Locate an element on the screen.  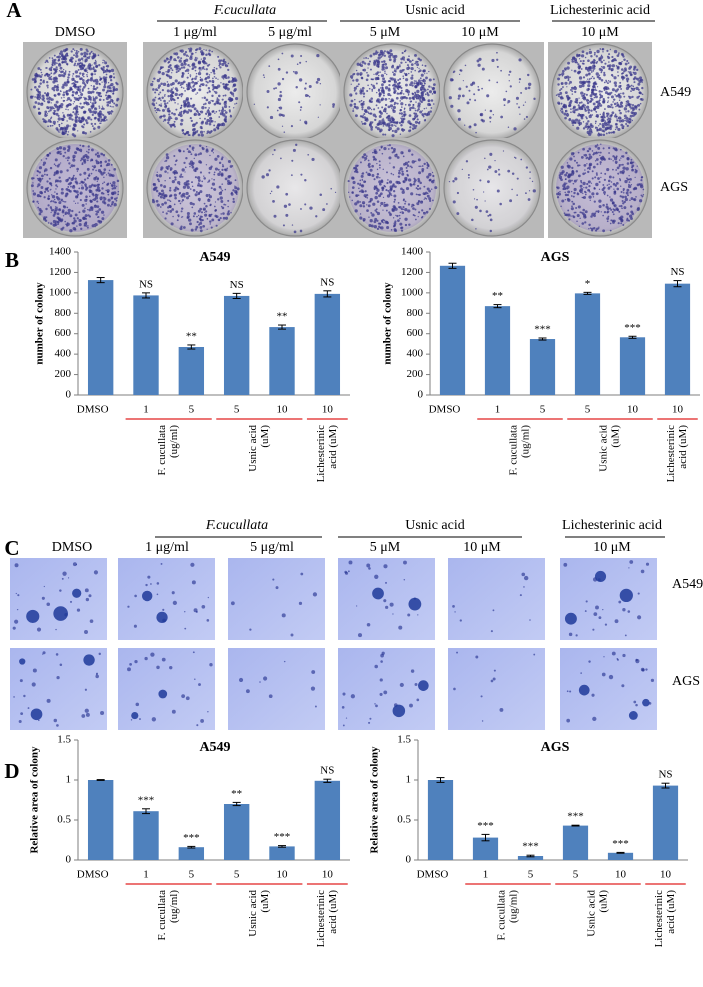
large-colony is located at coordinates (162, 694).